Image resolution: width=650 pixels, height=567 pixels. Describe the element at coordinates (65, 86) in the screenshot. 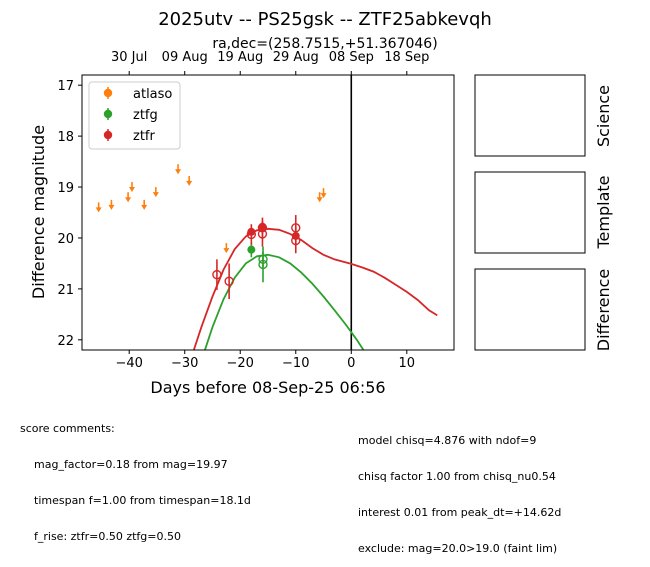

I see `y-tick-label: 17` at that location.